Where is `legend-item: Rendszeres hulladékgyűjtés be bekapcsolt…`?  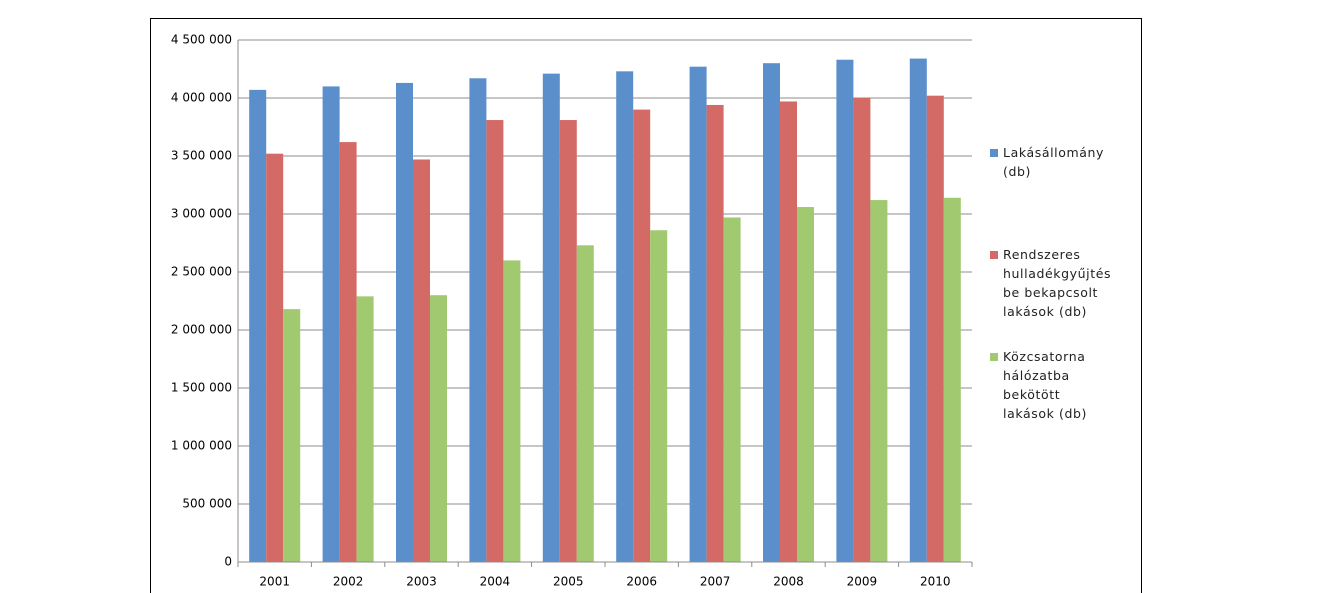 legend-item: Rendszeres hulladékgyűjtés be bekapcsolt… is located at coordinates (1052, 283).